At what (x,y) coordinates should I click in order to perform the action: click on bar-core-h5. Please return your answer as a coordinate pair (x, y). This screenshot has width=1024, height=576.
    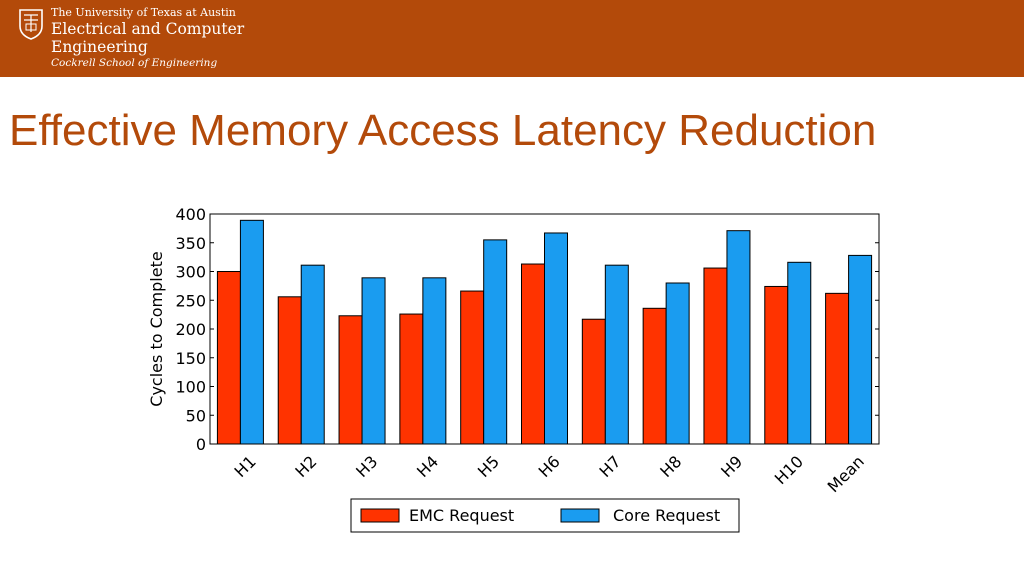
    Looking at the image, I should click on (495, 342).